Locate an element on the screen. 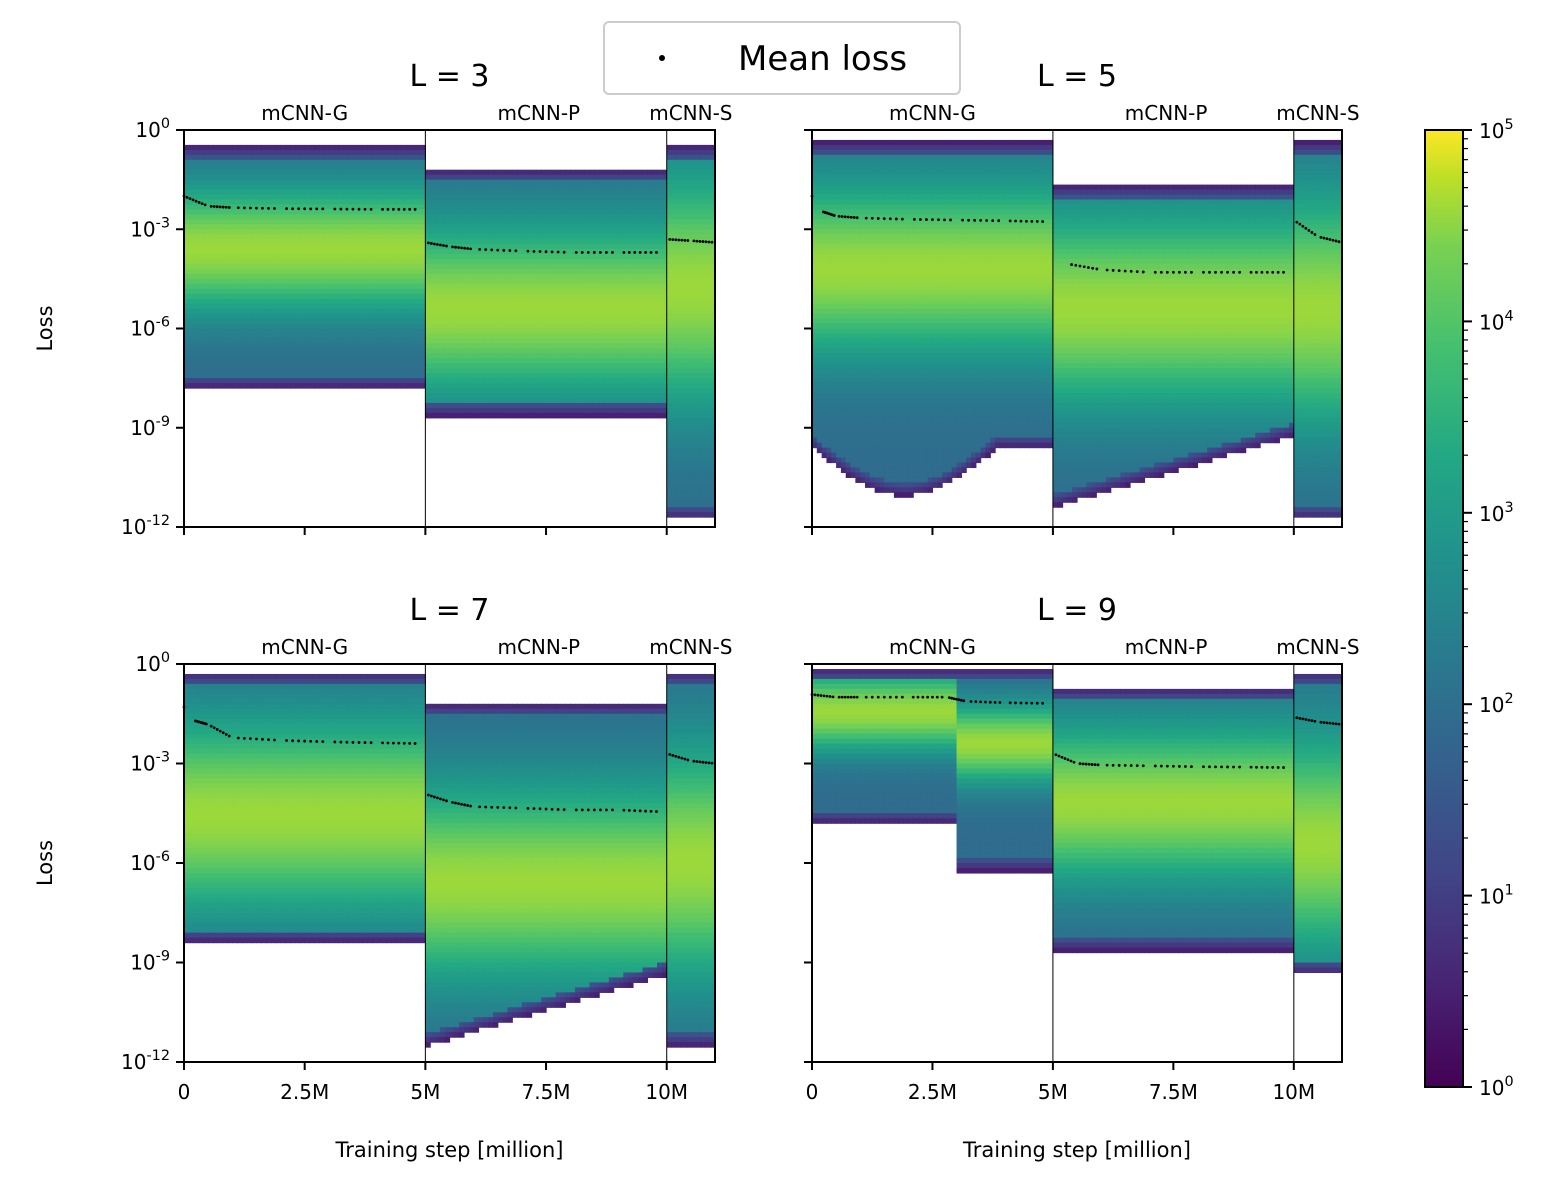  colorbar-tick-label: 105 is located at coordinates (1496, 130).